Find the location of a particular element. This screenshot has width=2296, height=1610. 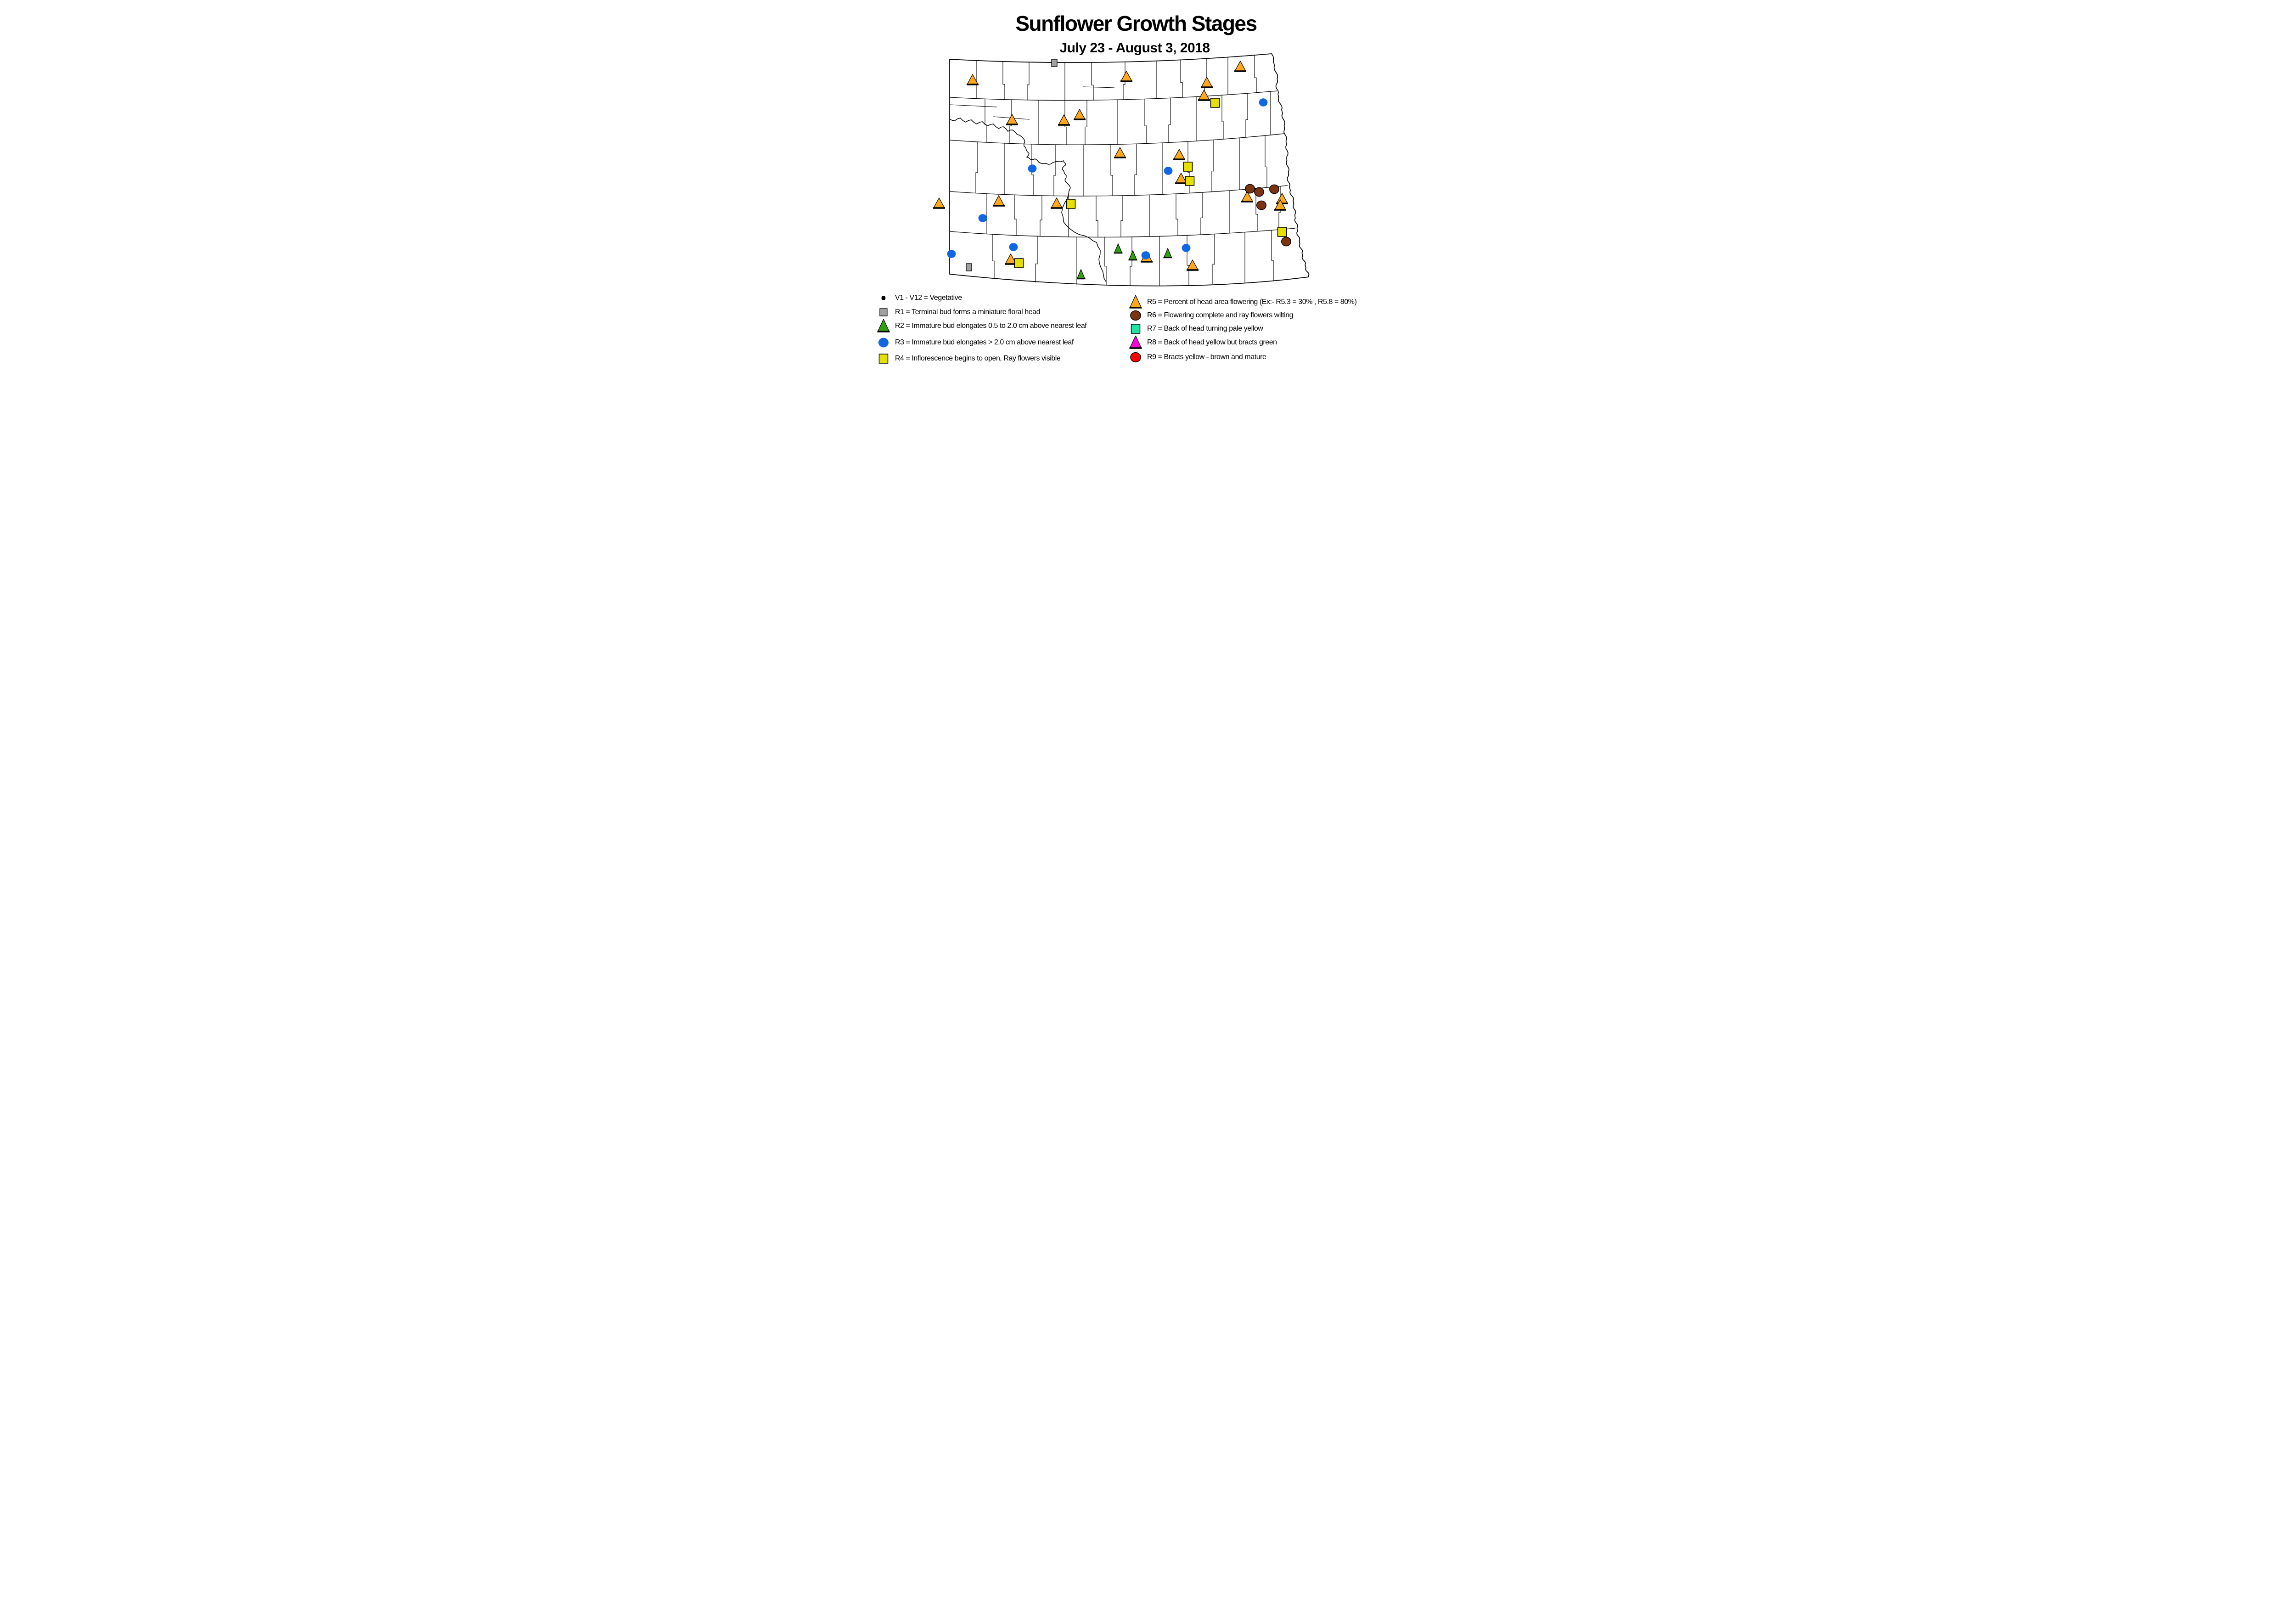

legend-triangle-r5-icon is located at coordinates (1135, 302).